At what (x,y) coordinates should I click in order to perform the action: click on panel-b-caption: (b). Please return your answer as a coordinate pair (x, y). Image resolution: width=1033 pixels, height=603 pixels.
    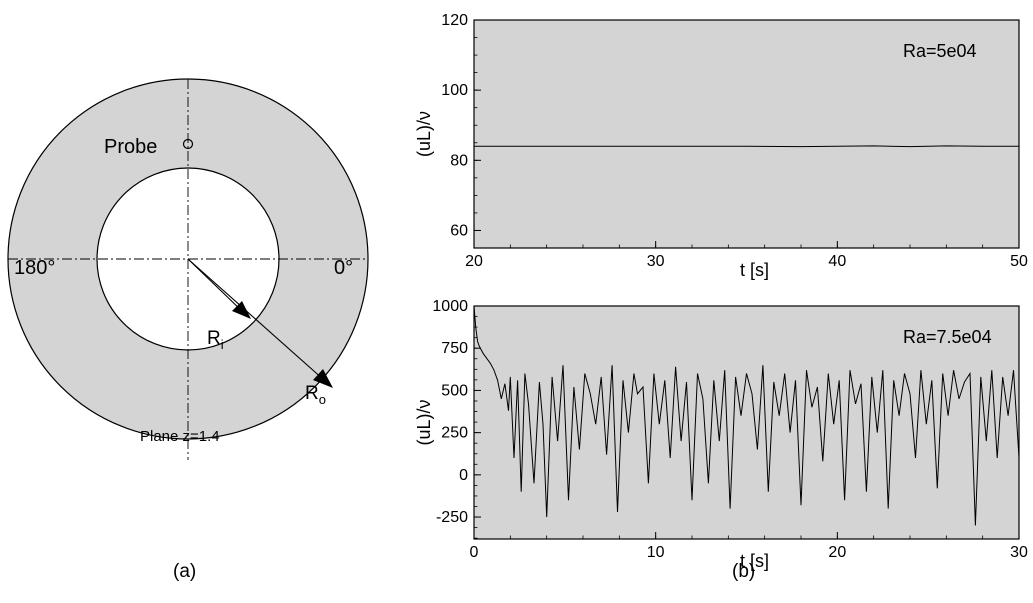
    Looking at the image, I should click on (743, 571).